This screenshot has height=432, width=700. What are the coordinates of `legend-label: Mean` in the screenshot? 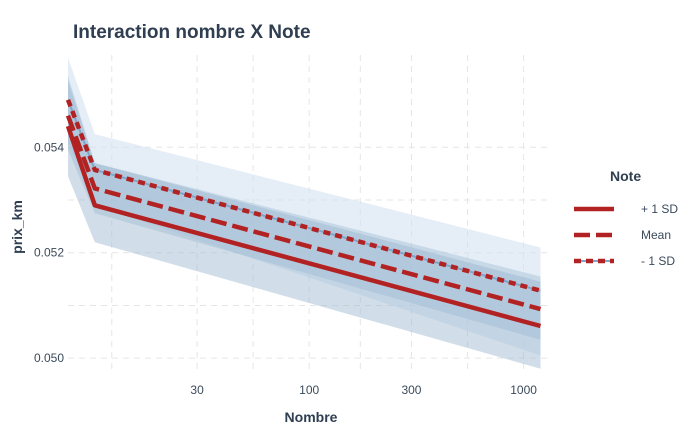 It's located at (656, 235).